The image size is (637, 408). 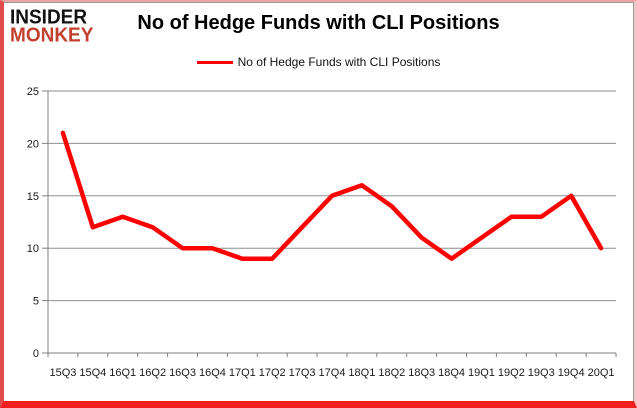 What do you see at coordinates (182, 373) in the screenshot?
I see `x-tick-label: 16Q3` at bounding box center [182, 373].